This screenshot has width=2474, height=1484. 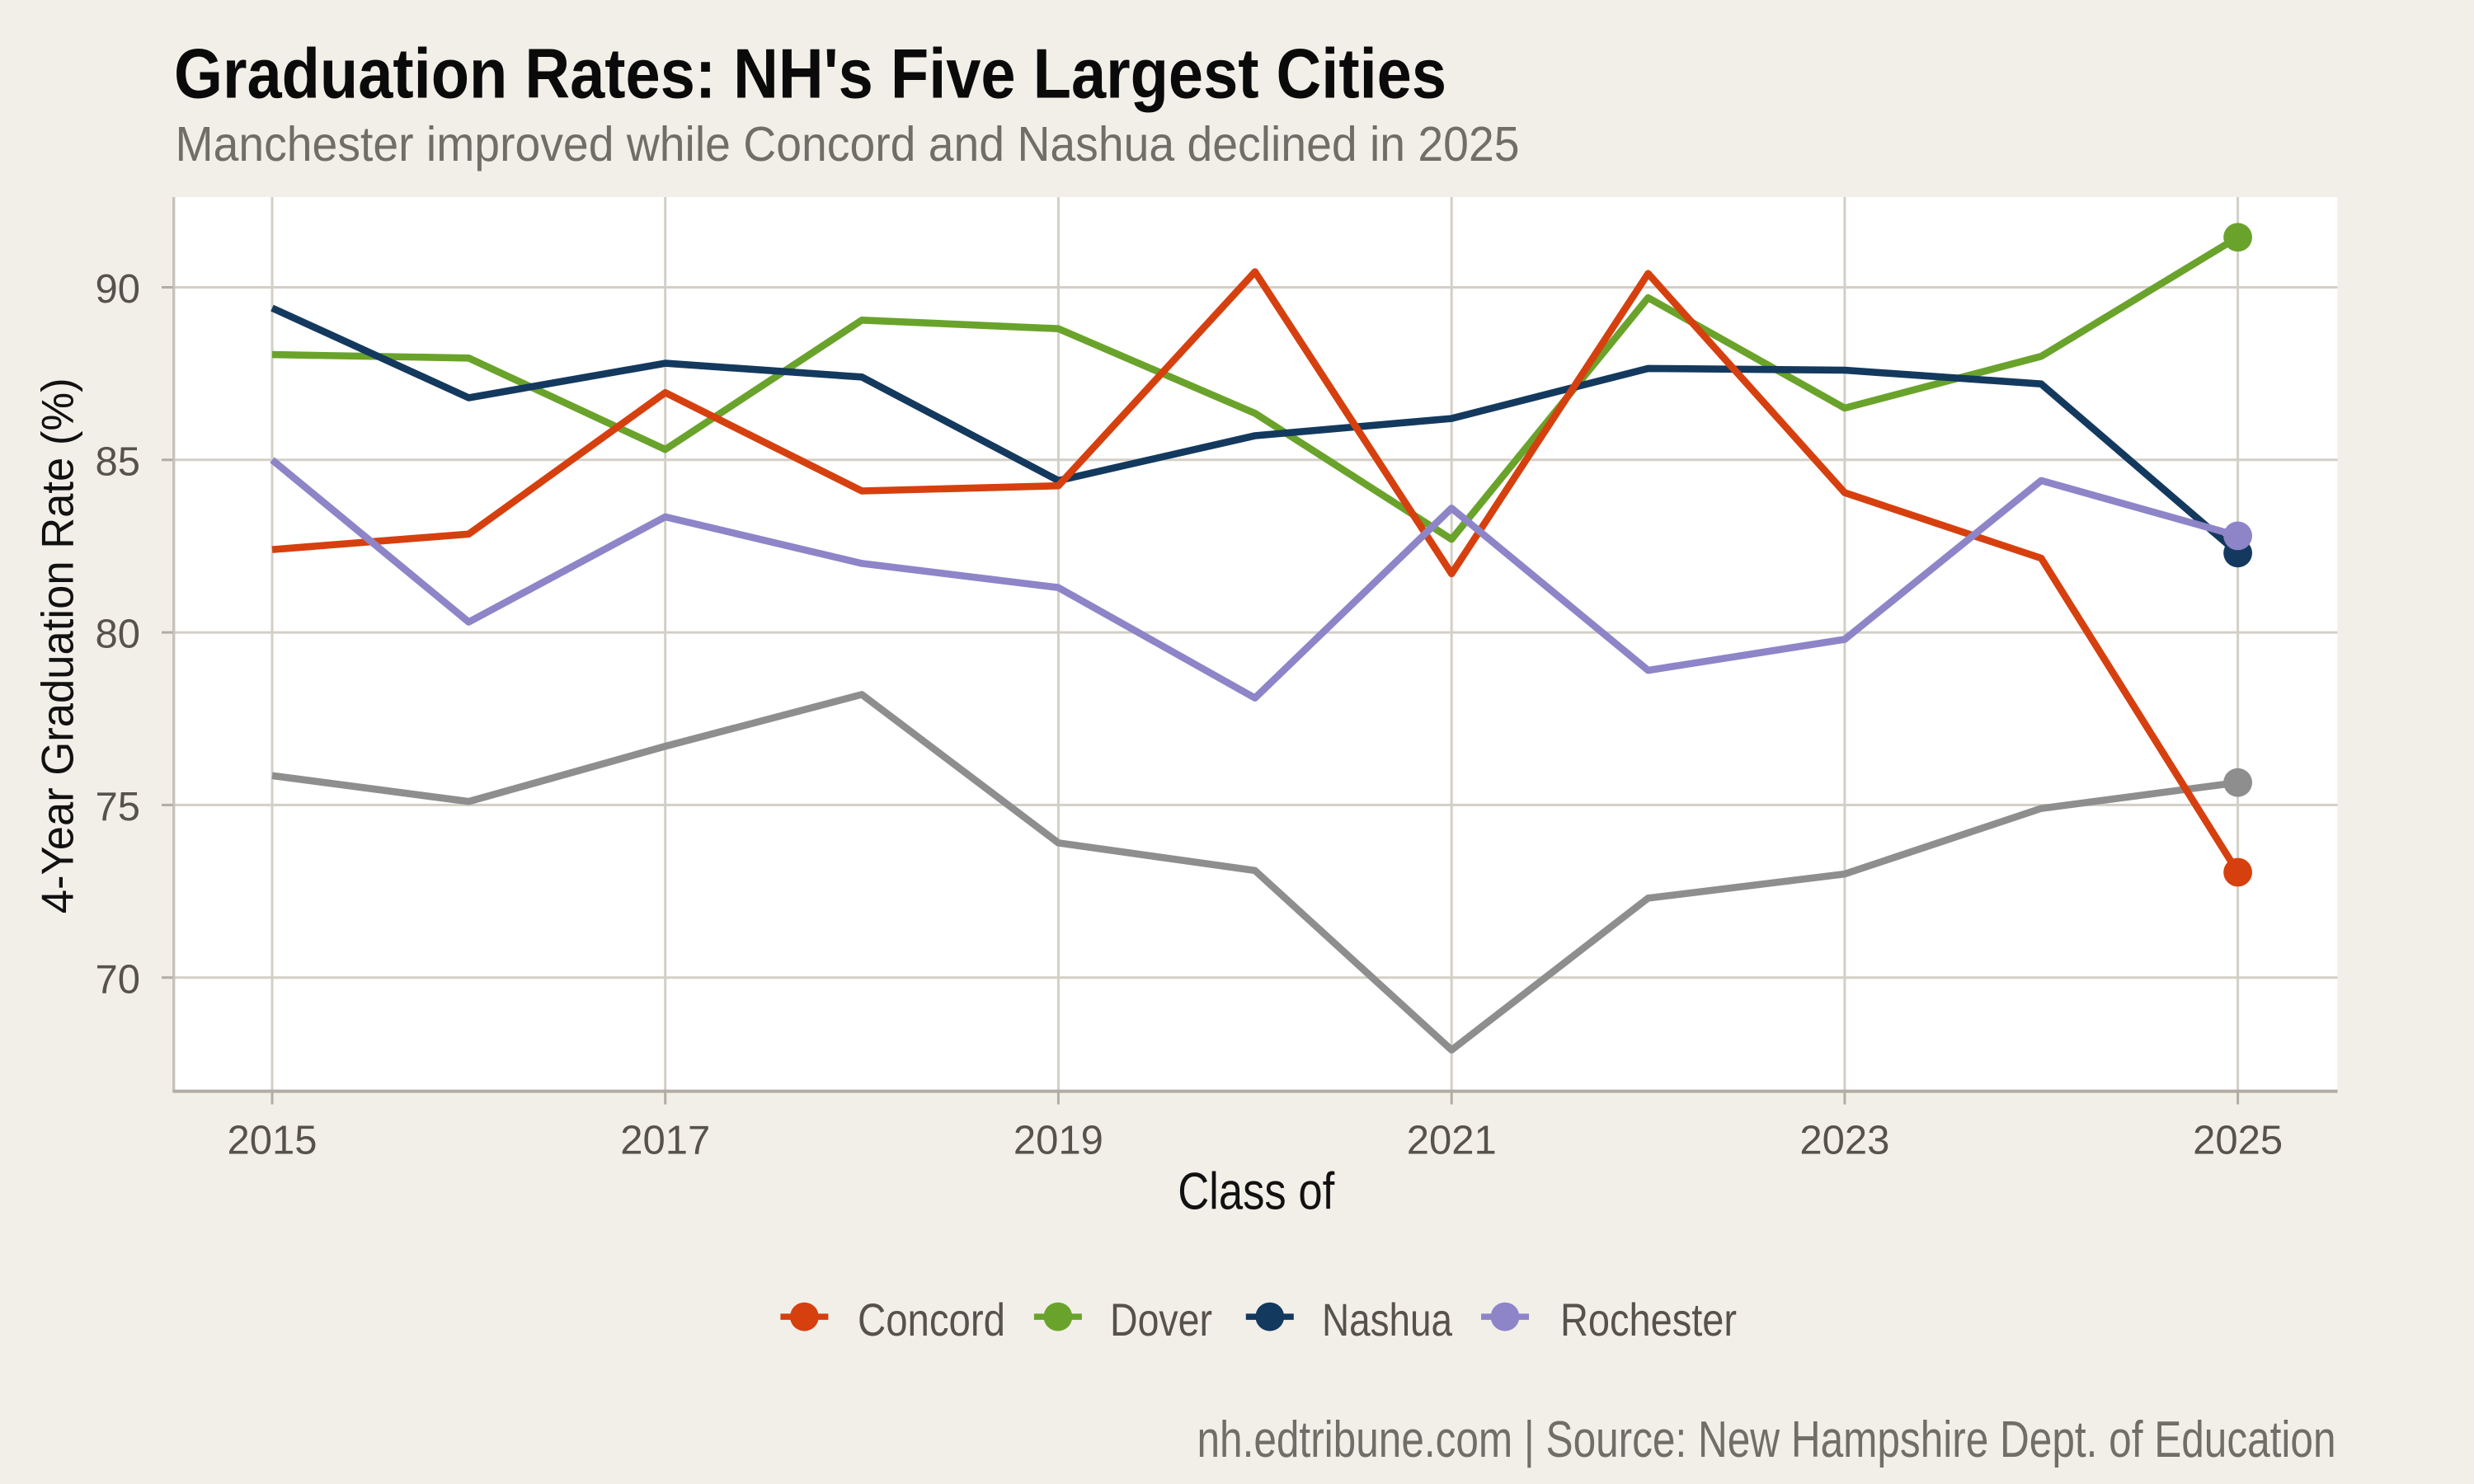 I want to click on svg-text: 2019, so click(x=1058, y=1140).